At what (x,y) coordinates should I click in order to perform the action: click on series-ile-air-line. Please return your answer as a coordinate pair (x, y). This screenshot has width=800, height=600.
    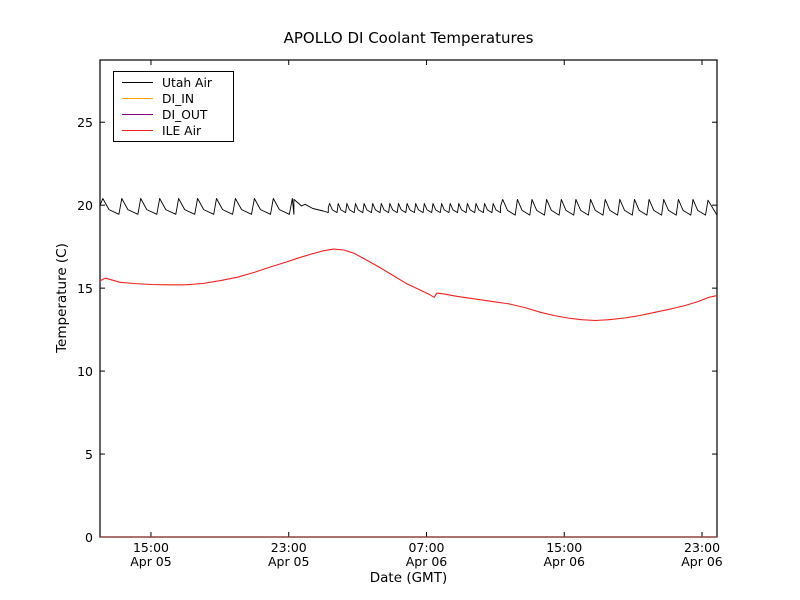
    Looking at the image, I should click on (408, 285).